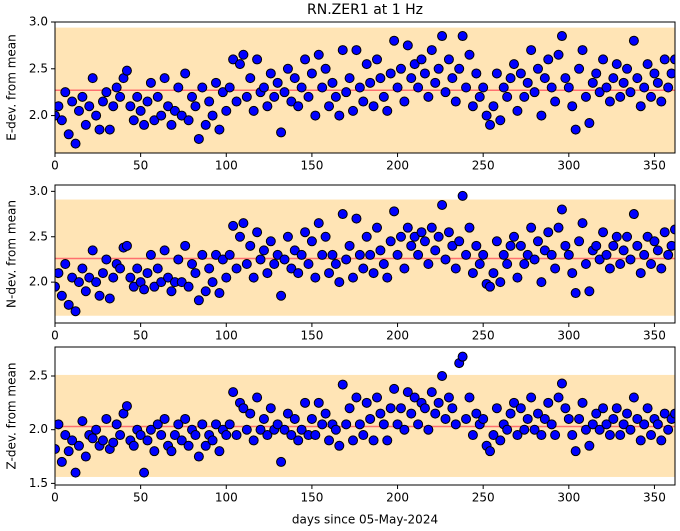  I want to click on y-axis-label: Z-dev. from mean, so click(12, 416).